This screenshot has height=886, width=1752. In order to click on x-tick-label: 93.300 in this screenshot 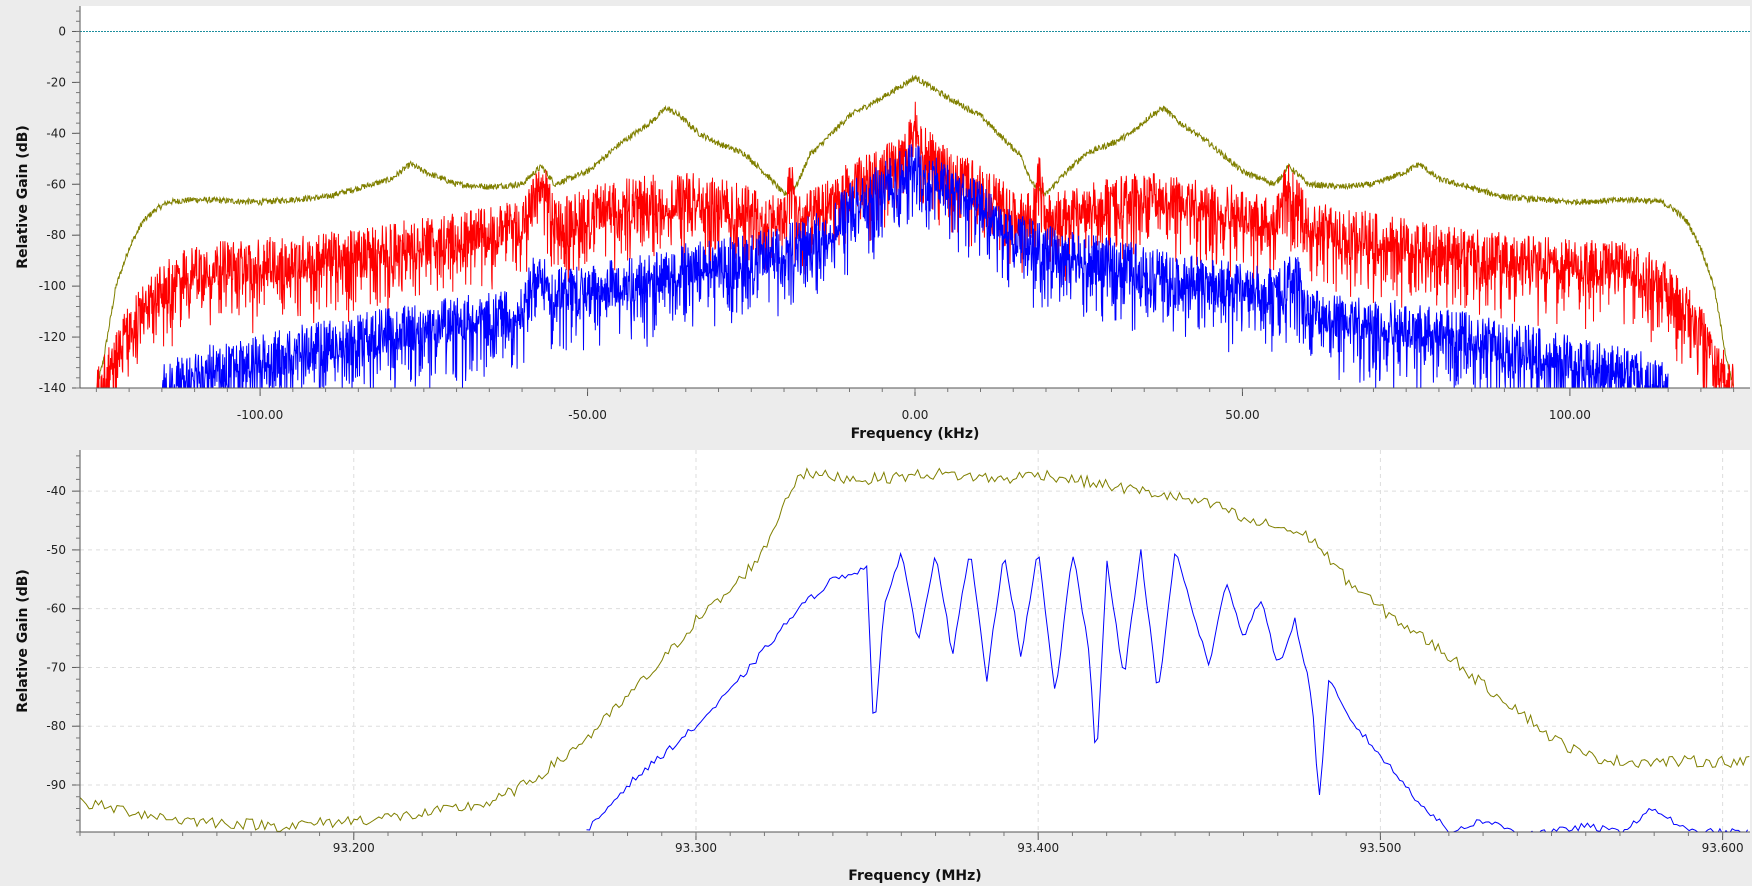, I will do `click(696, 848)`.